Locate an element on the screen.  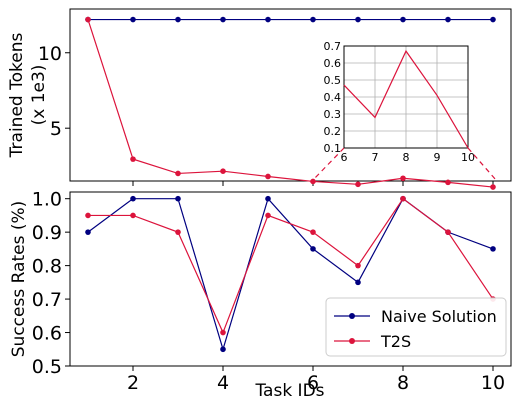
inset-x-tick-label: 10 is located at coordinates (468, 157).